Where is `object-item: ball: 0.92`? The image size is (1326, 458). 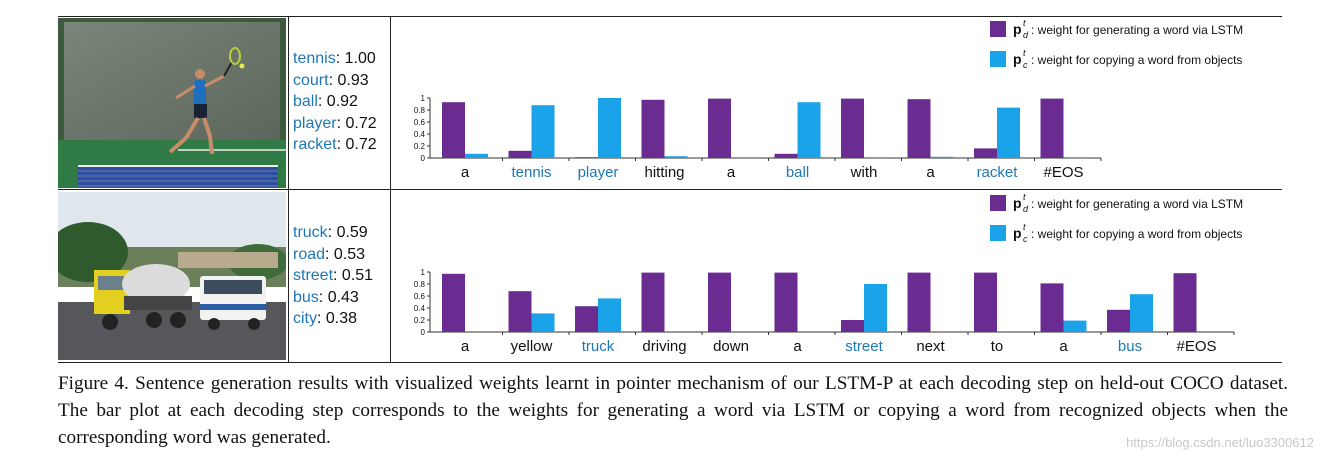 object-item: ball: 0.92 is located at coordinates (325, 101).